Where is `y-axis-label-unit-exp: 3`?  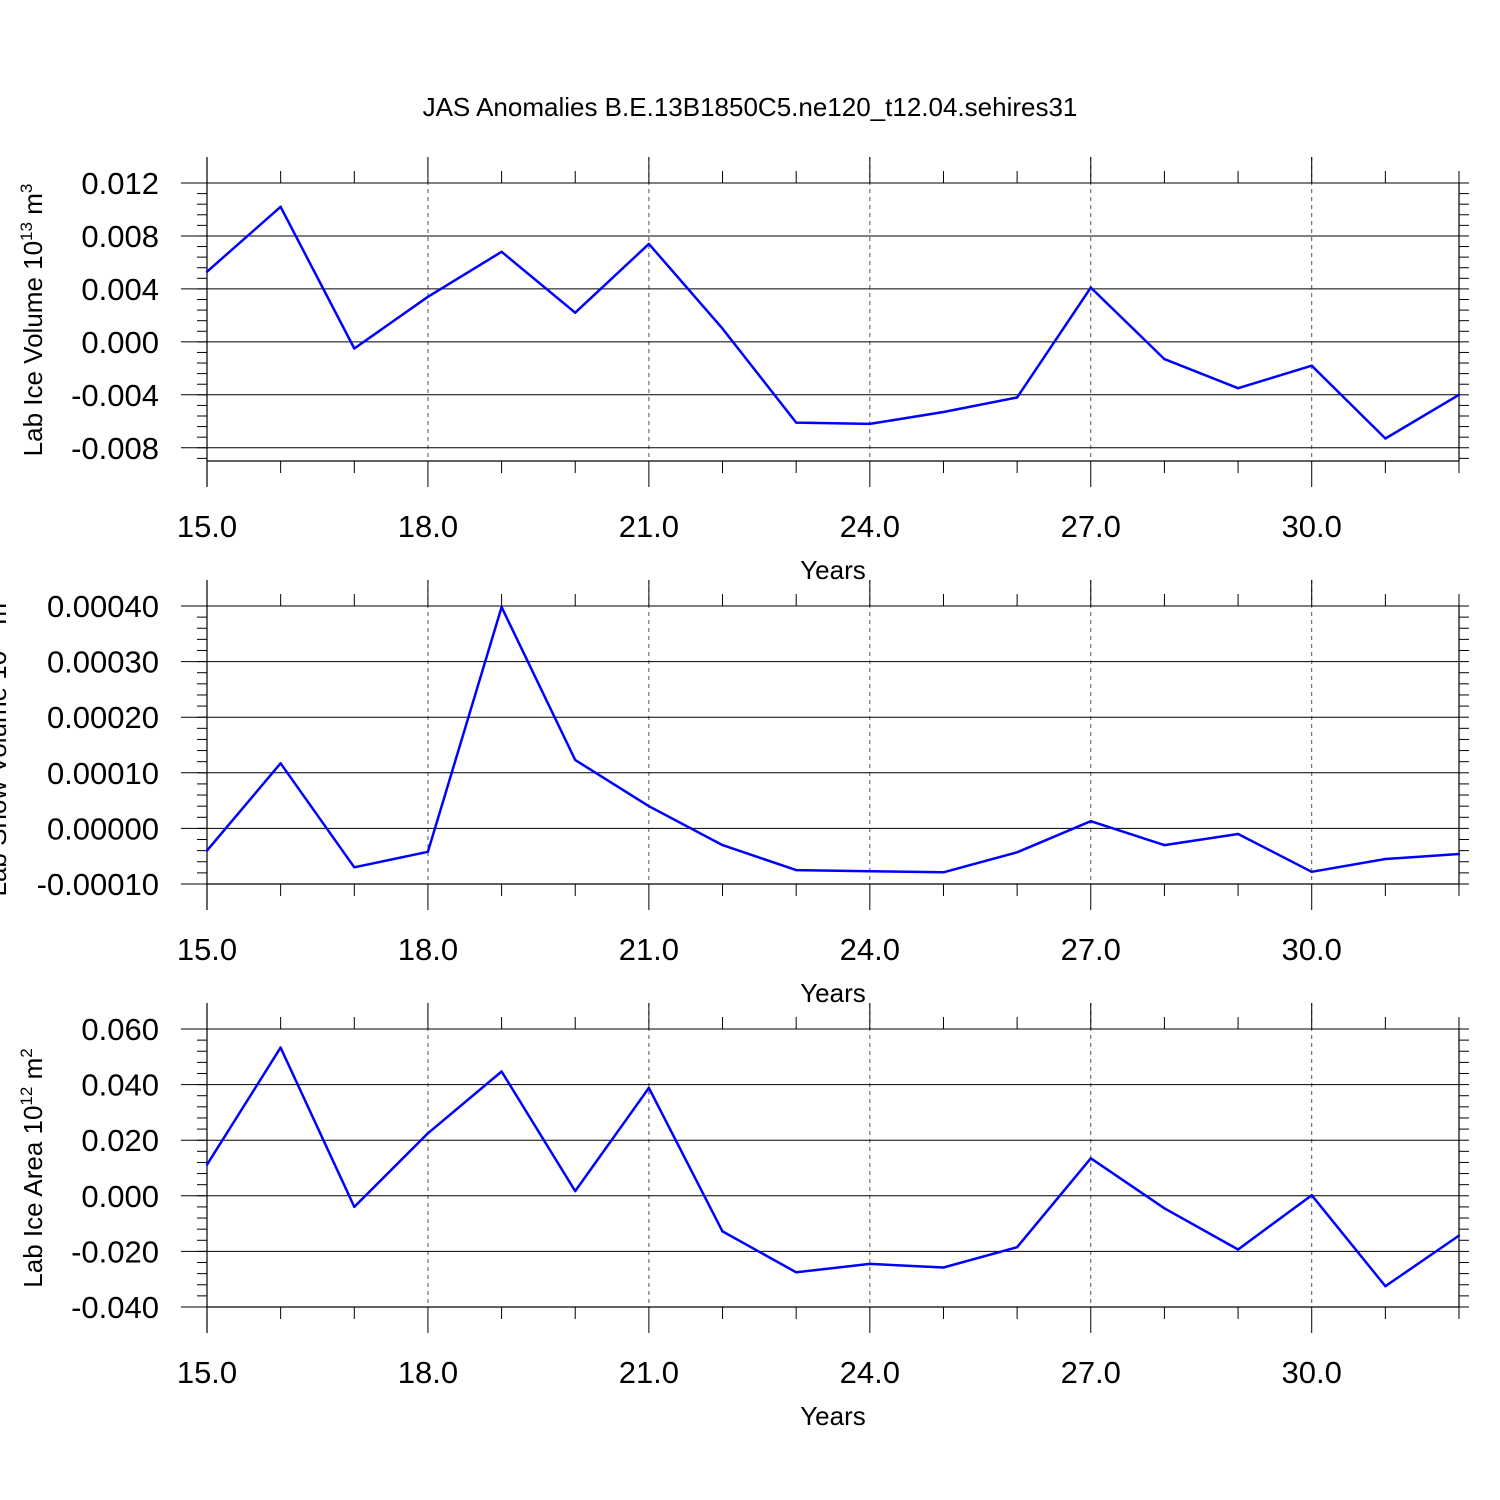
y-axis-label-unit-exp: 3 is located at coordinates (26, 188).